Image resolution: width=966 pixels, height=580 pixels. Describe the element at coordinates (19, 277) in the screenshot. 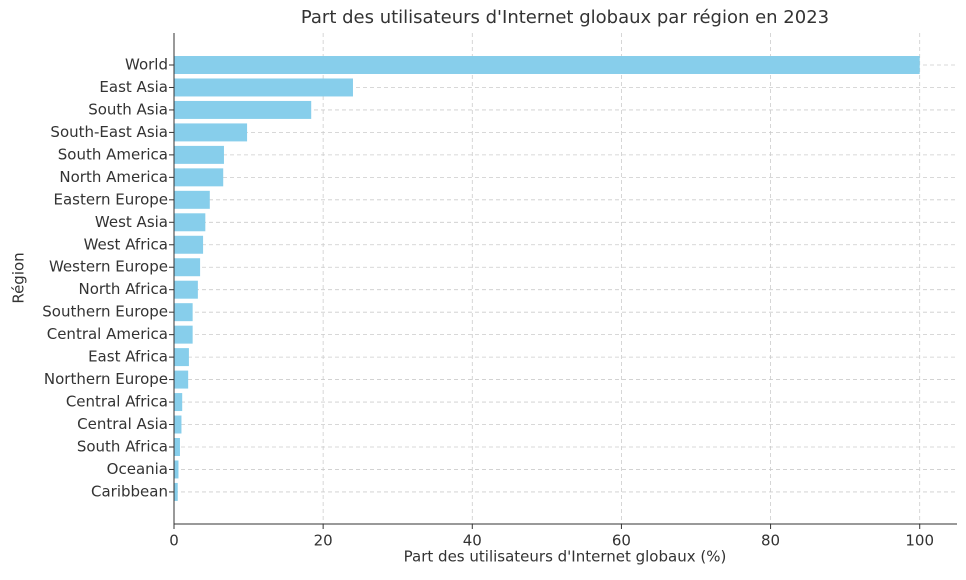

I see `y-axis-label: Région` at that location.